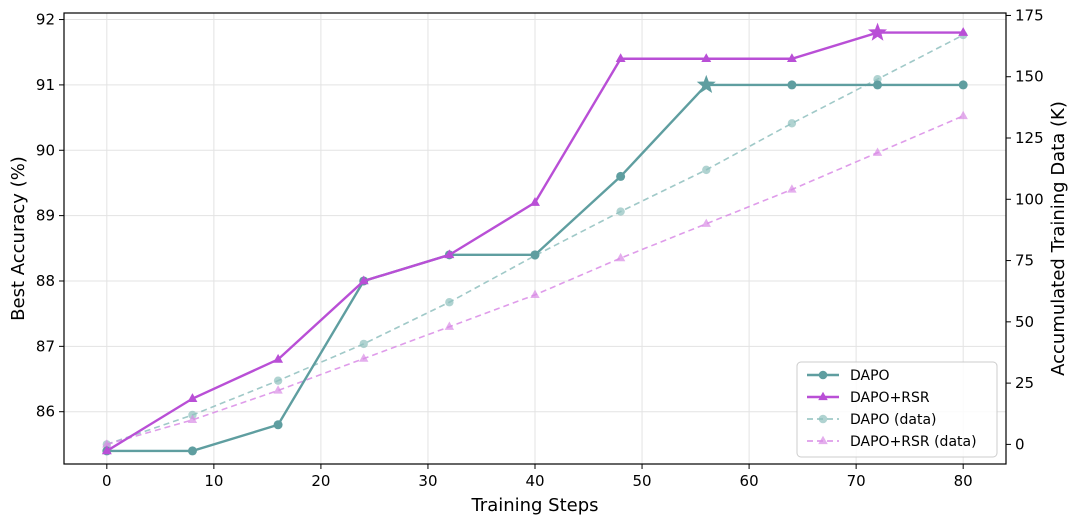  Describe the element at coordinates (1029, 77) in the screenshot. I see `y2-tick-label: 150` at that location.